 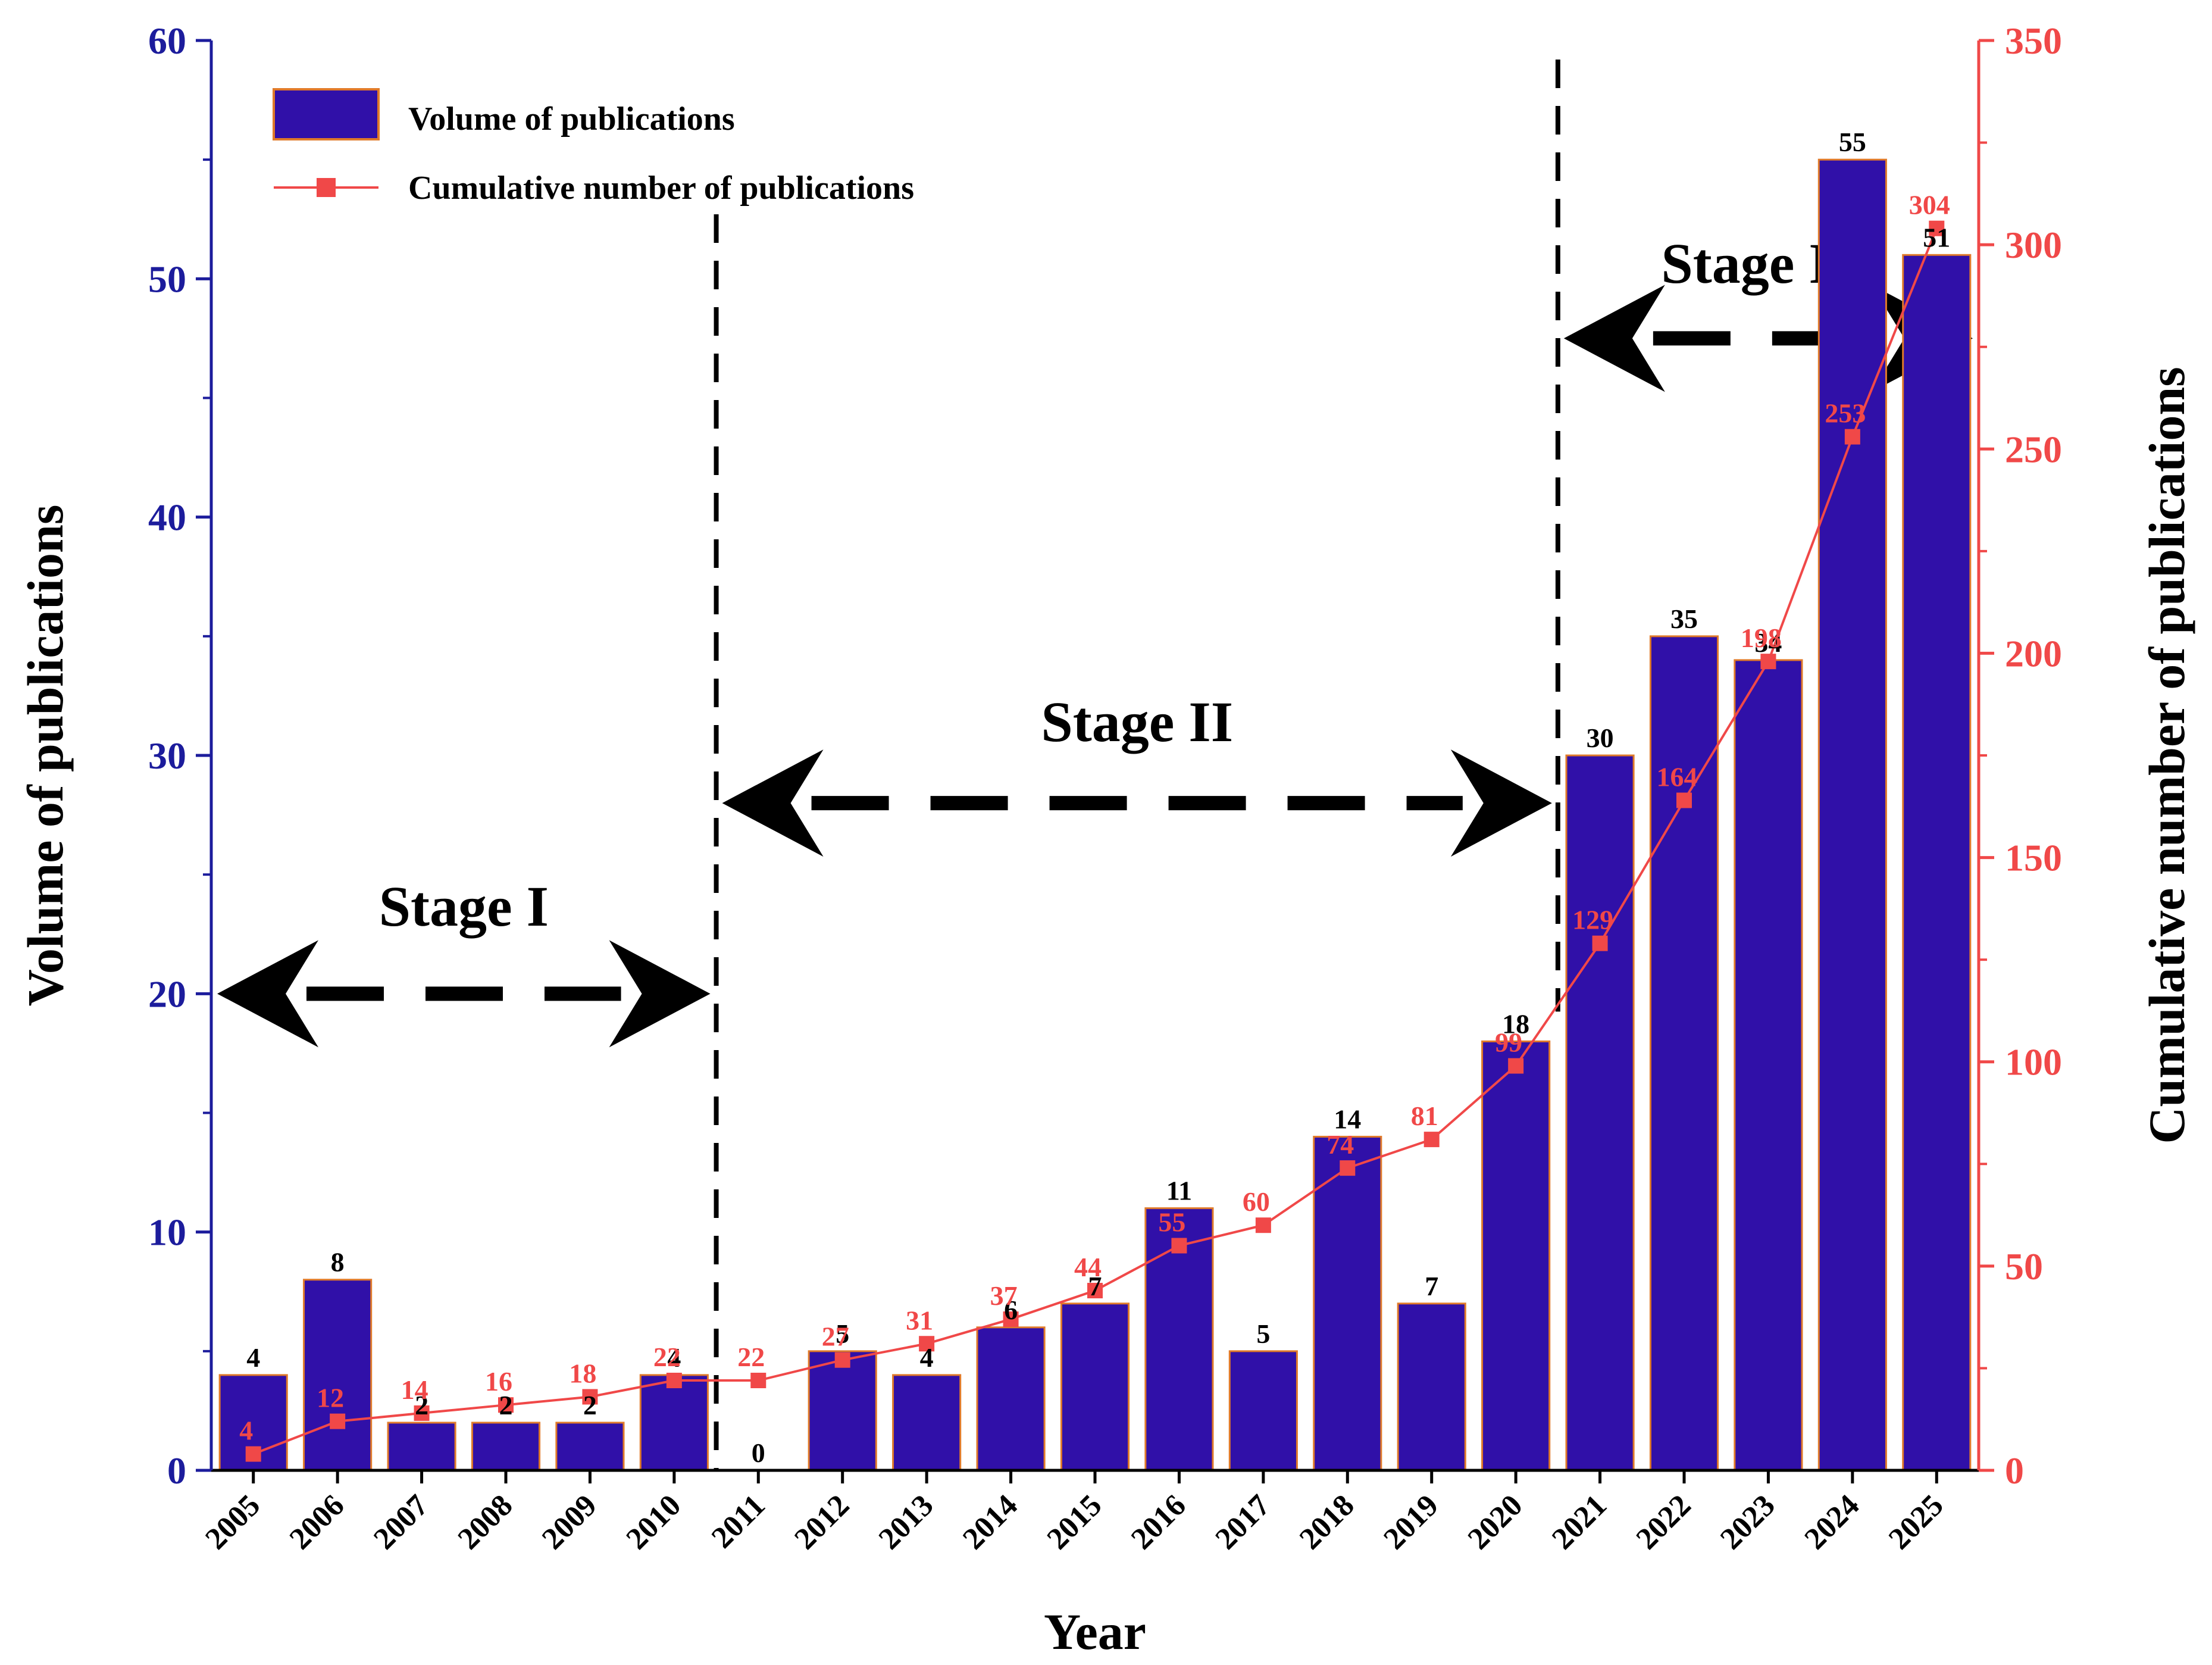 I want to click on left-tick-label: 20, so click(x=167, y=994).